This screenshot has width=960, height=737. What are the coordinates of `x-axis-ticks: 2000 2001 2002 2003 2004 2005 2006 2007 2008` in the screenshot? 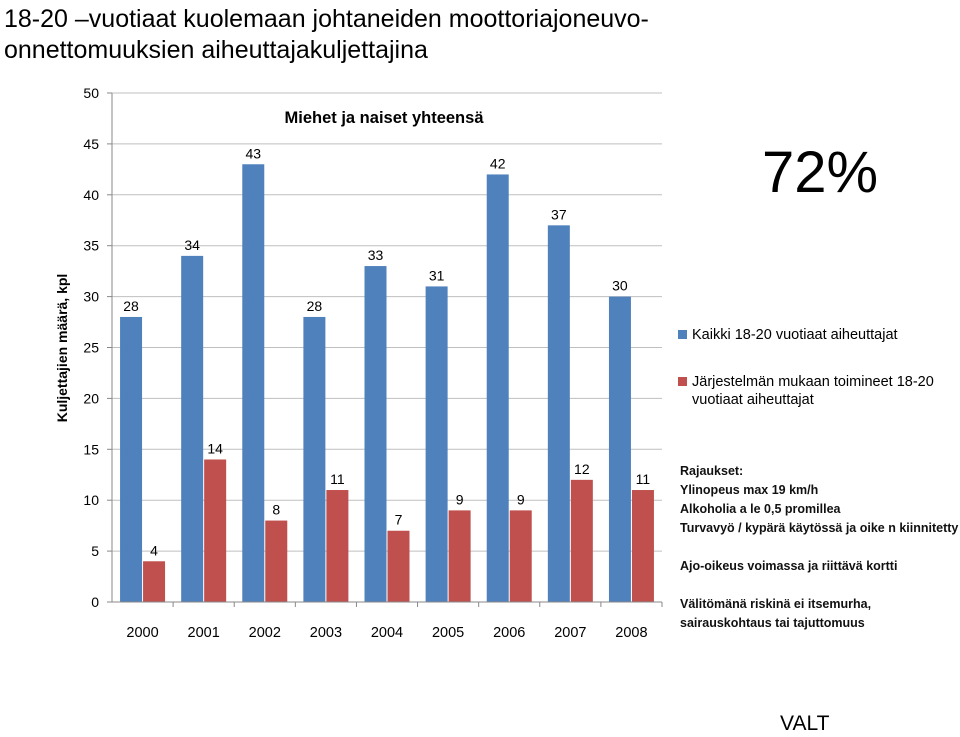 It's located at (394, 621).